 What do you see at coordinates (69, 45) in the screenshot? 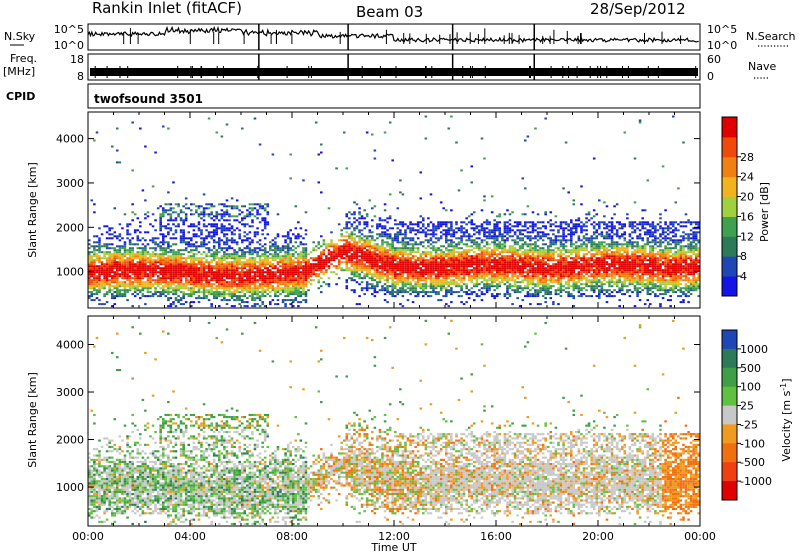
I see `sky-left-tick-bottom: 10^0` at bounding box center [69, 45].